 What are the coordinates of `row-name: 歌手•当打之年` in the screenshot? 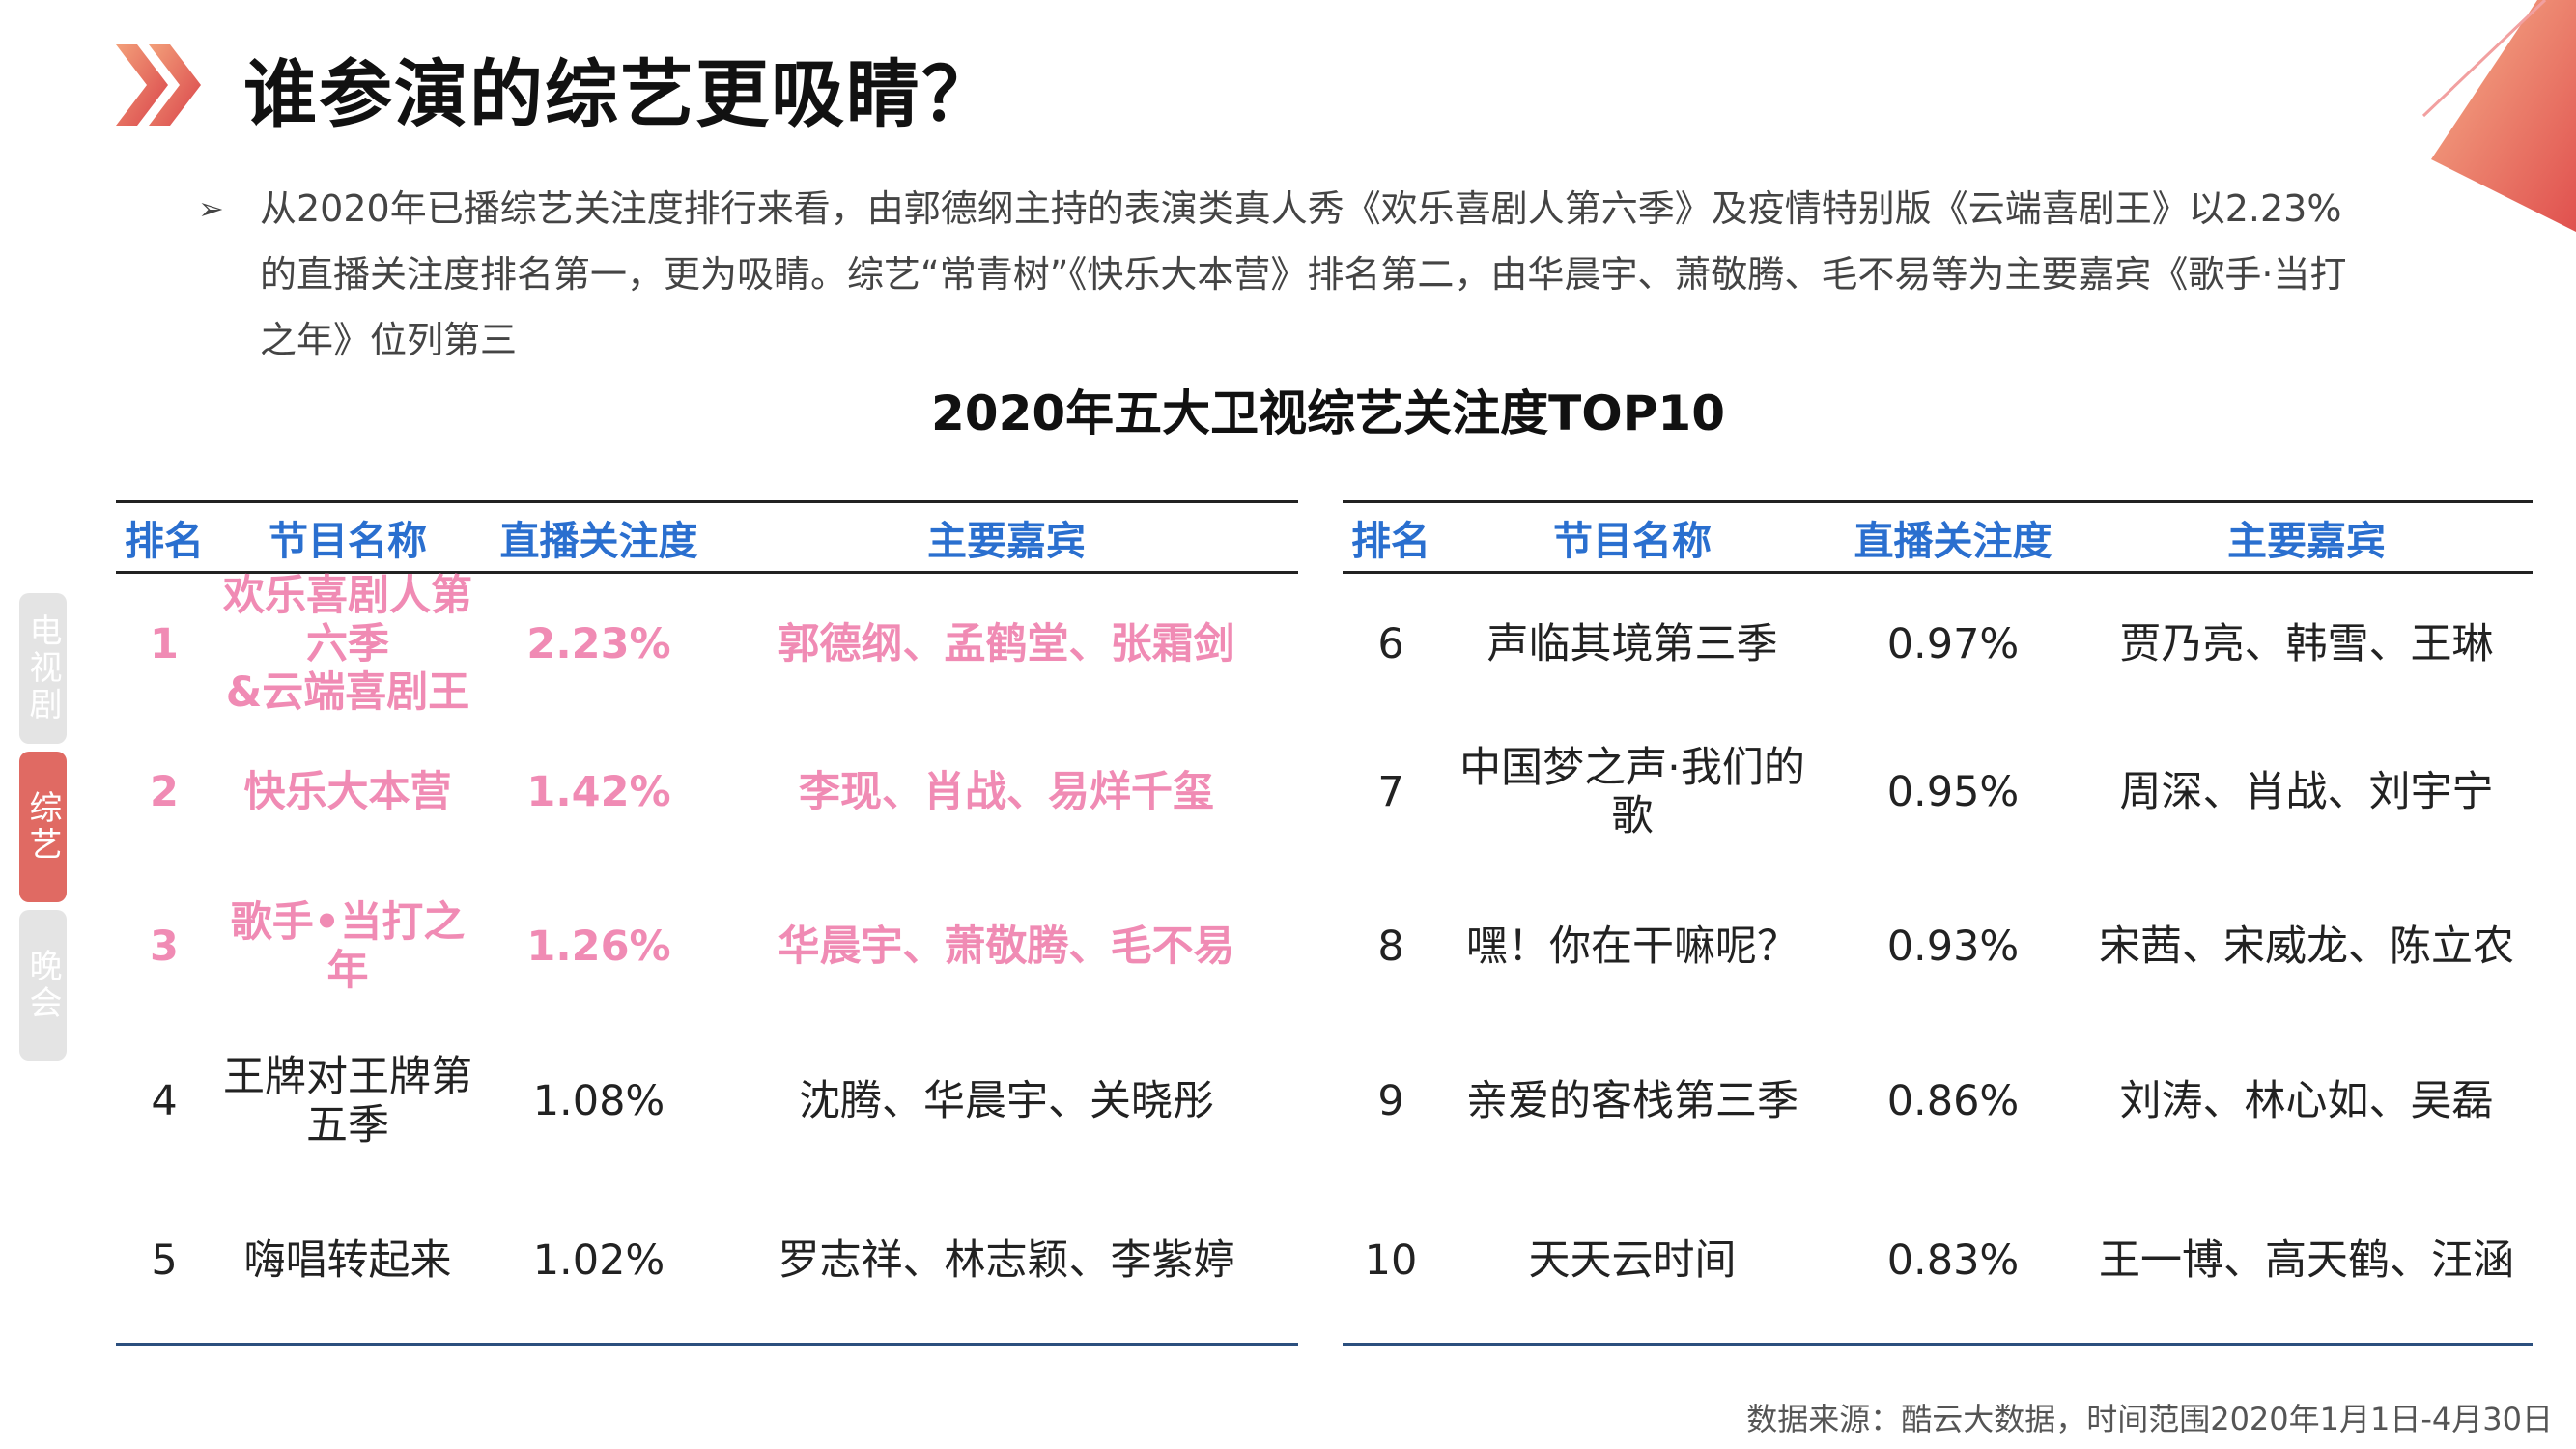 It's located at (348, 946).